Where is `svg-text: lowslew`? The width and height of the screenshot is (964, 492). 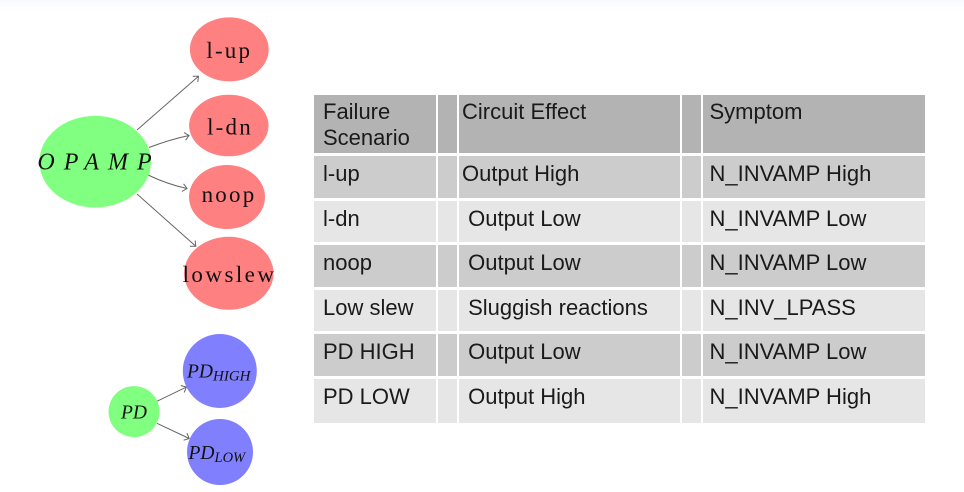
svg-text: lowslew is located at coordinates (230, 274).